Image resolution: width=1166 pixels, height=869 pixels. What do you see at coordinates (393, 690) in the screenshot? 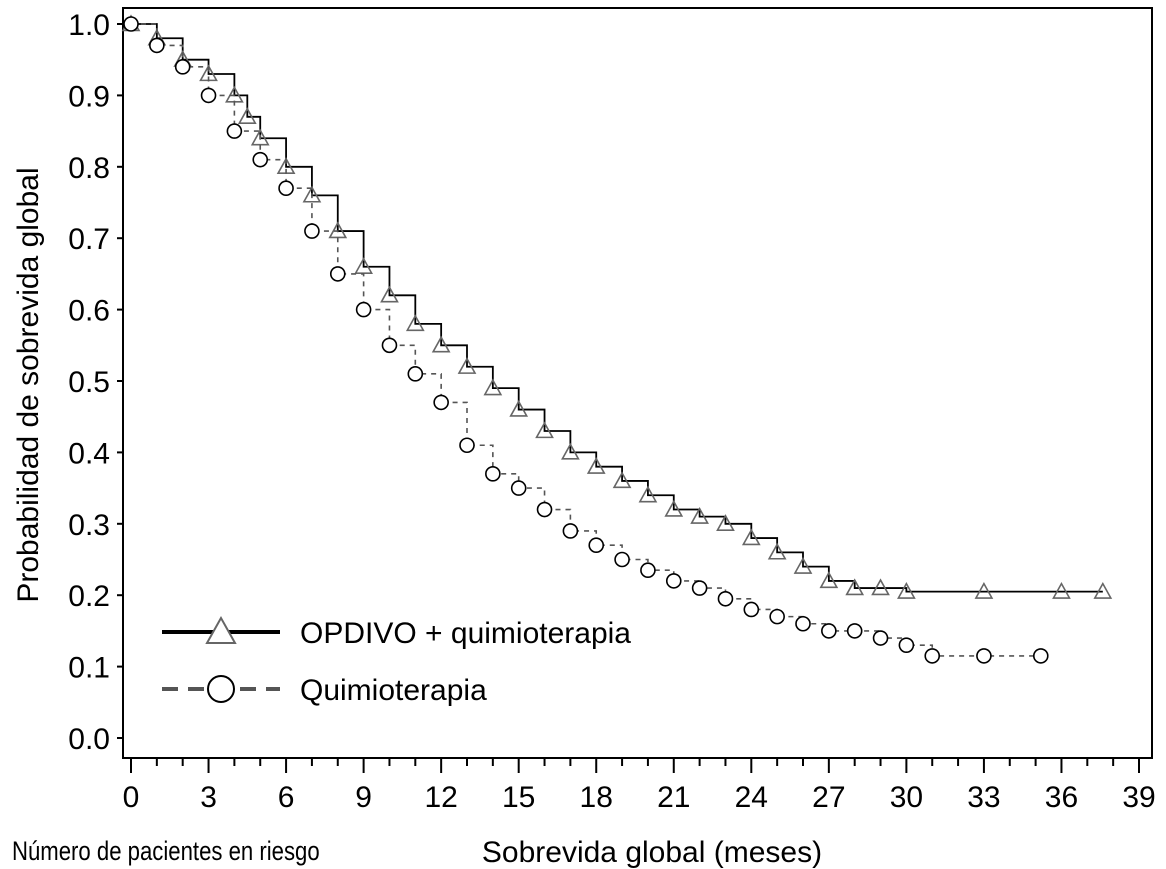
I see `legend-label: Quimioterapia` at bounding box center [393, 690].